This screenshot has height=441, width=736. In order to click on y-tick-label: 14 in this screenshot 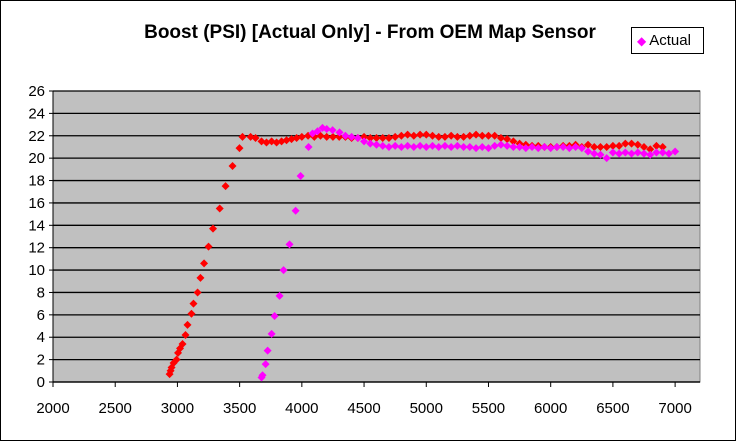, I will do `click(36, 225)`.